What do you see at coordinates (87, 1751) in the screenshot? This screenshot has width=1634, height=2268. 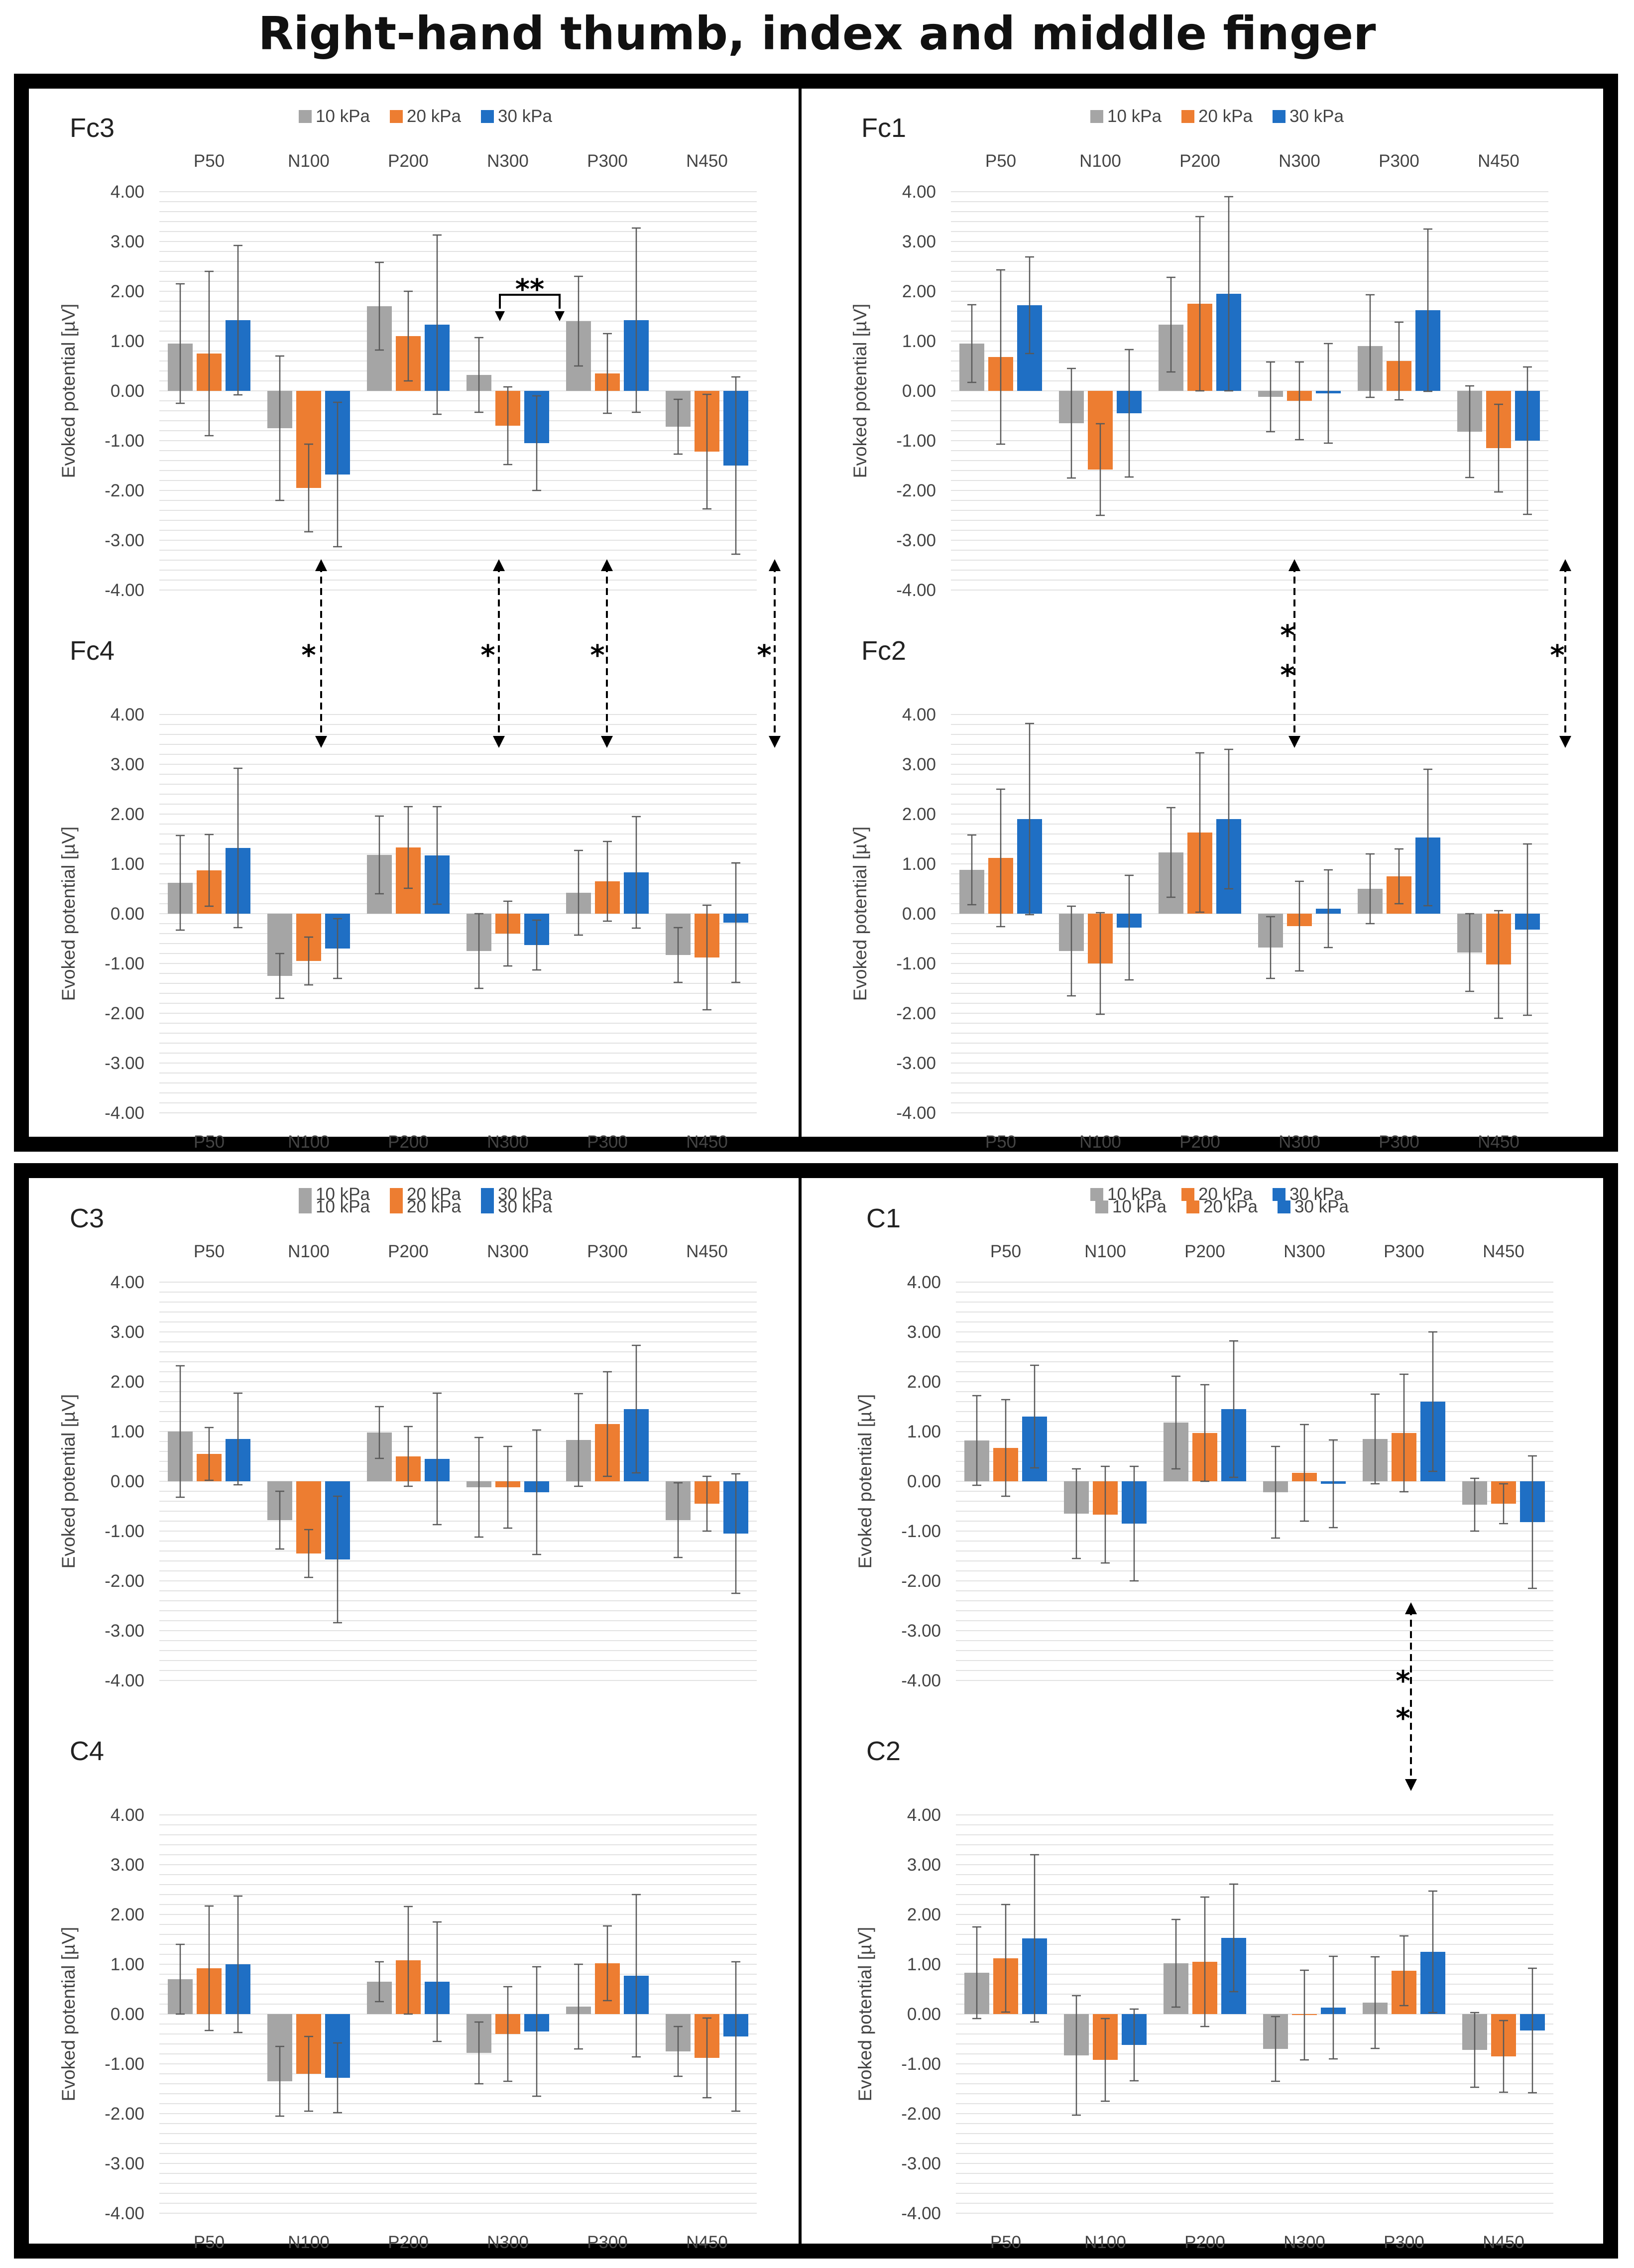 I see `channel-label: C4` at bounding box center [87, 1751].